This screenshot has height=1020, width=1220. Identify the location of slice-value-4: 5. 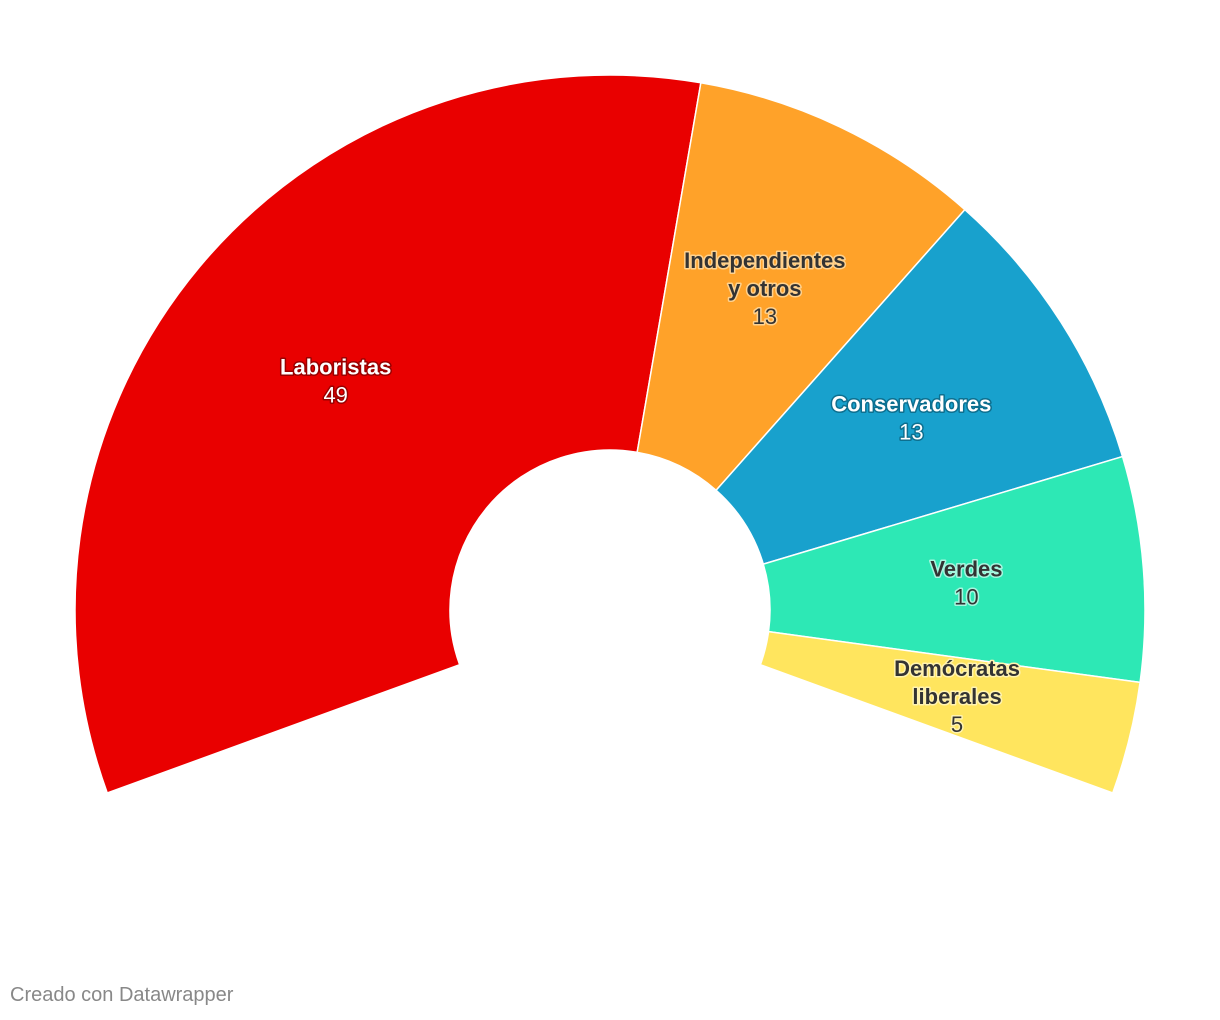
(957, 724).